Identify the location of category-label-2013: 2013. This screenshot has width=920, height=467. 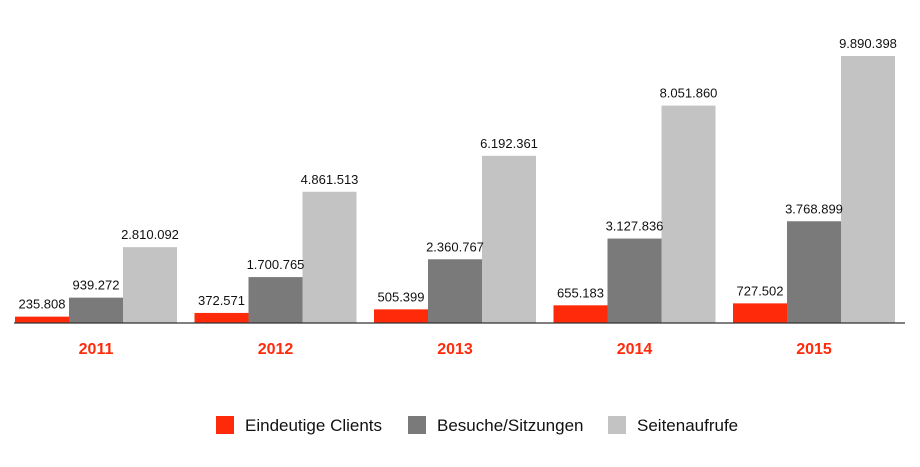
(455, 349).